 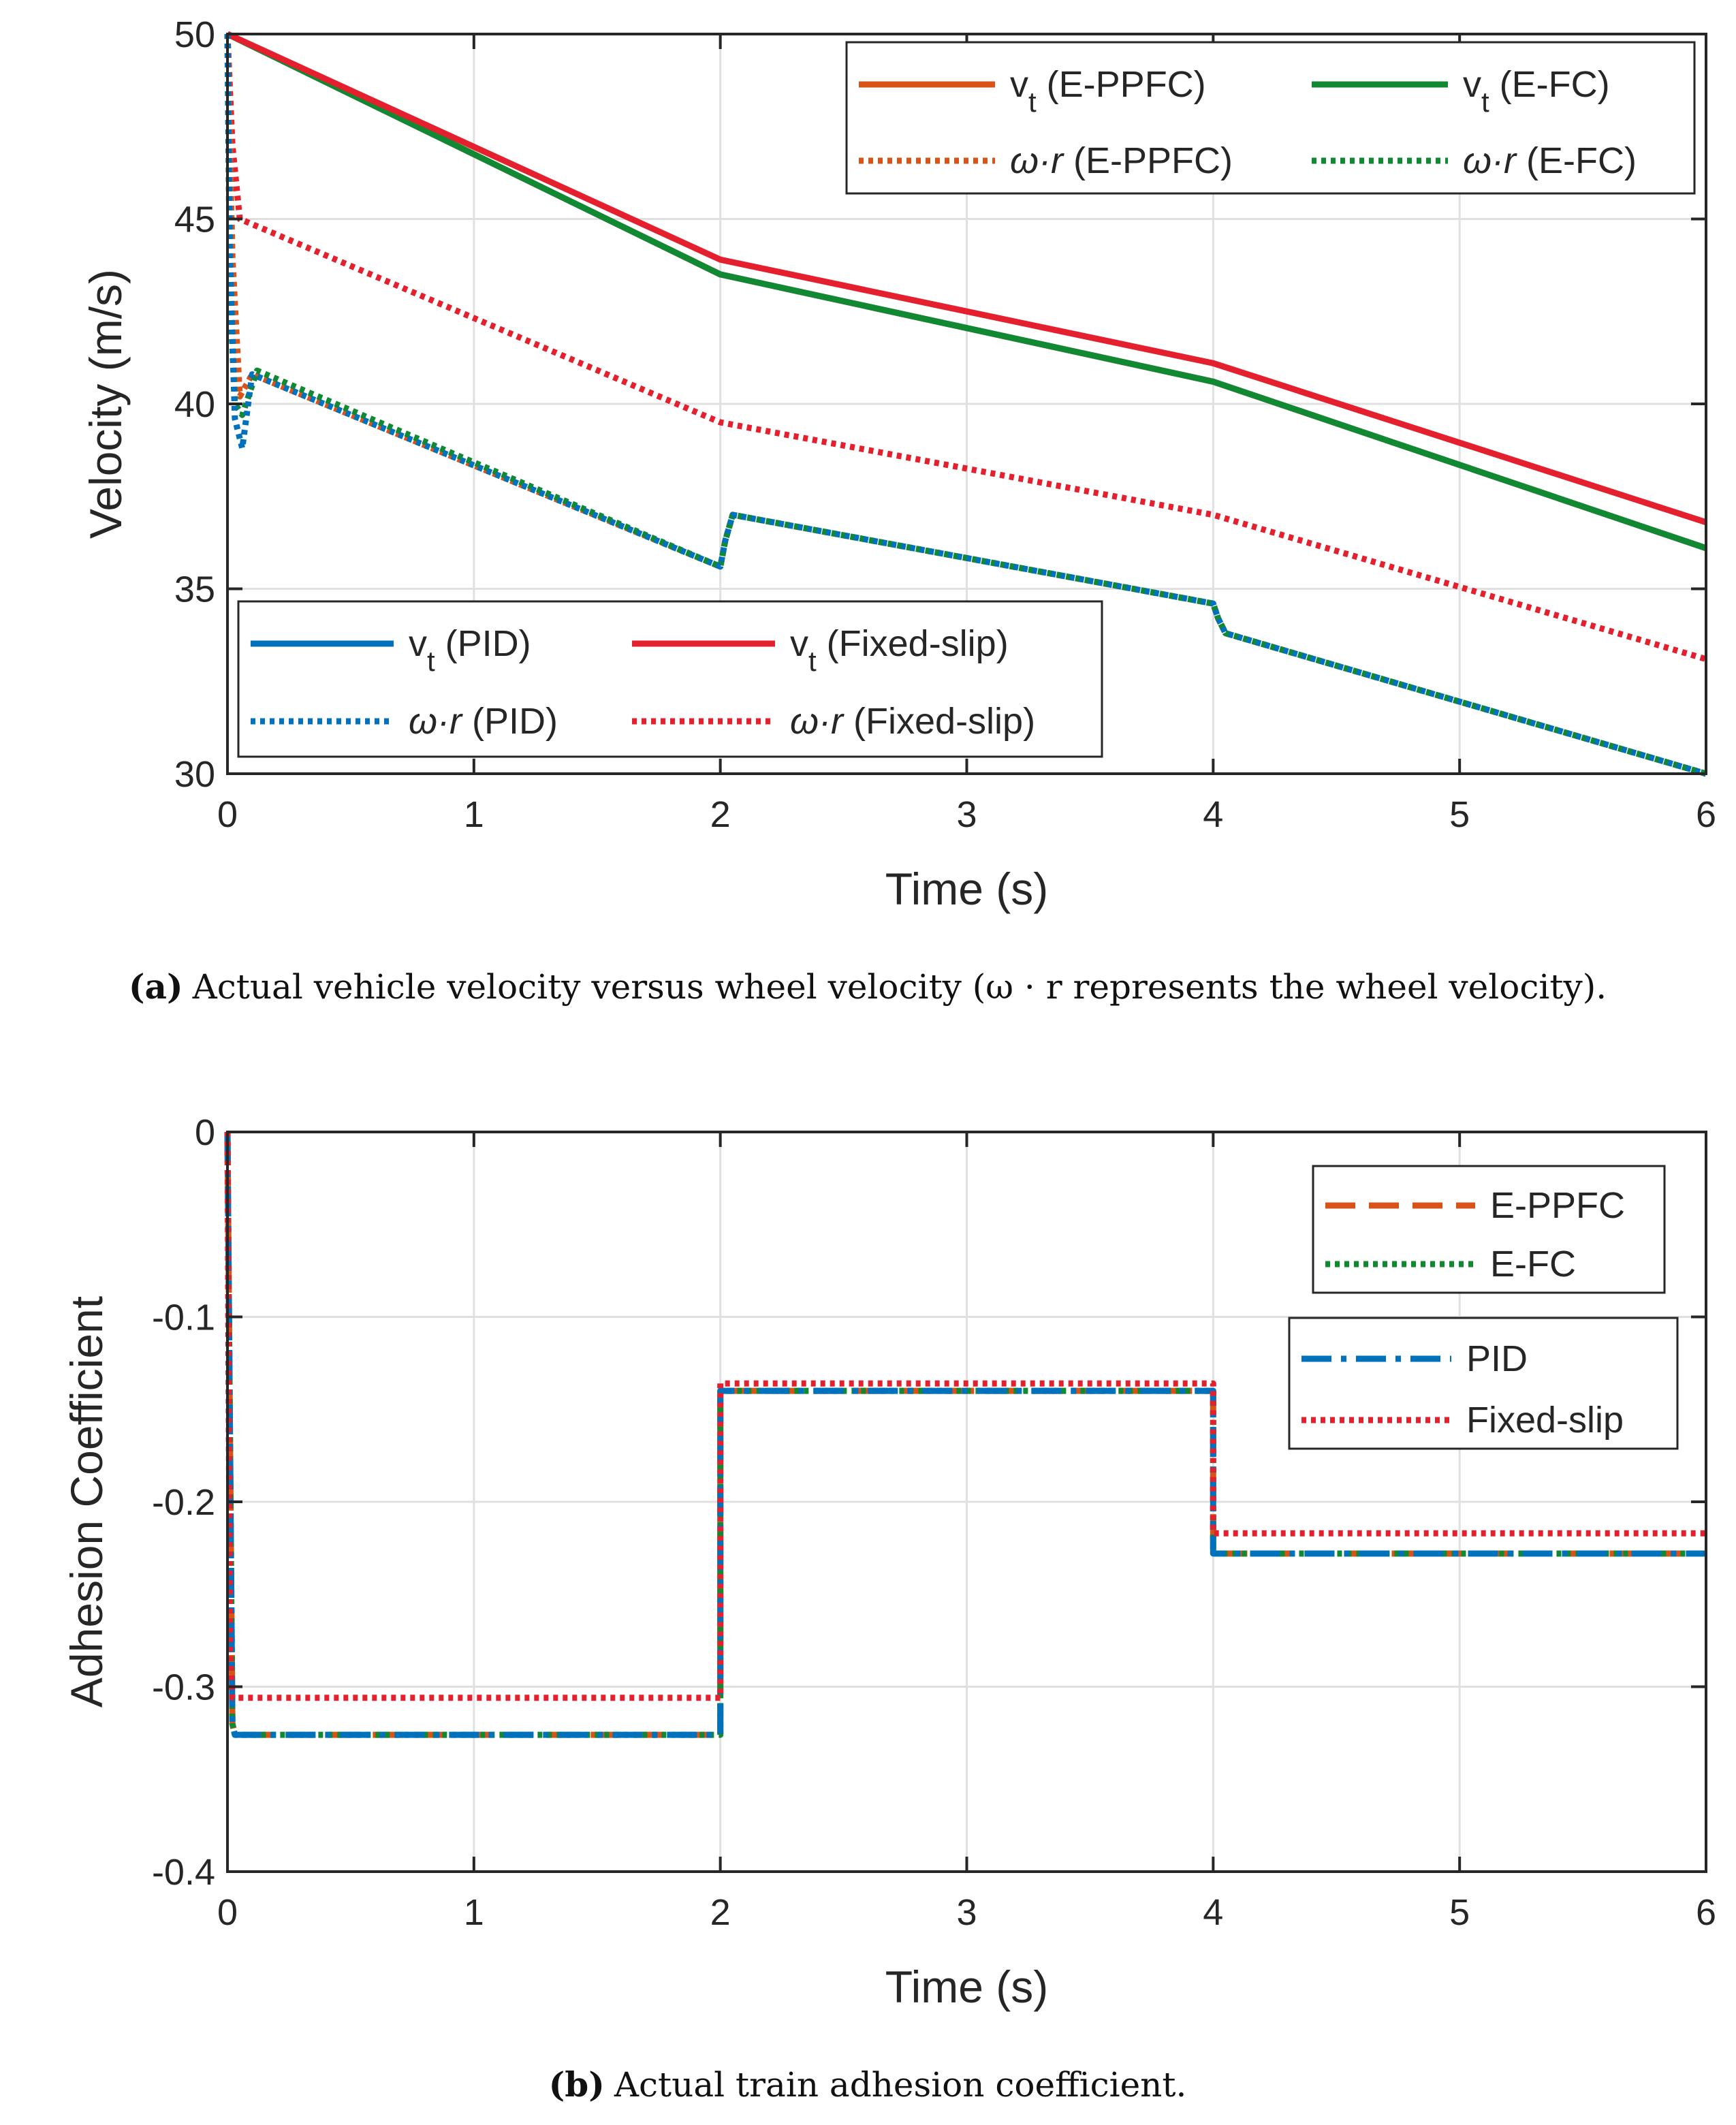 I want to click on legend-label: vt (Fixed-slip), so click(x=899, y=650).